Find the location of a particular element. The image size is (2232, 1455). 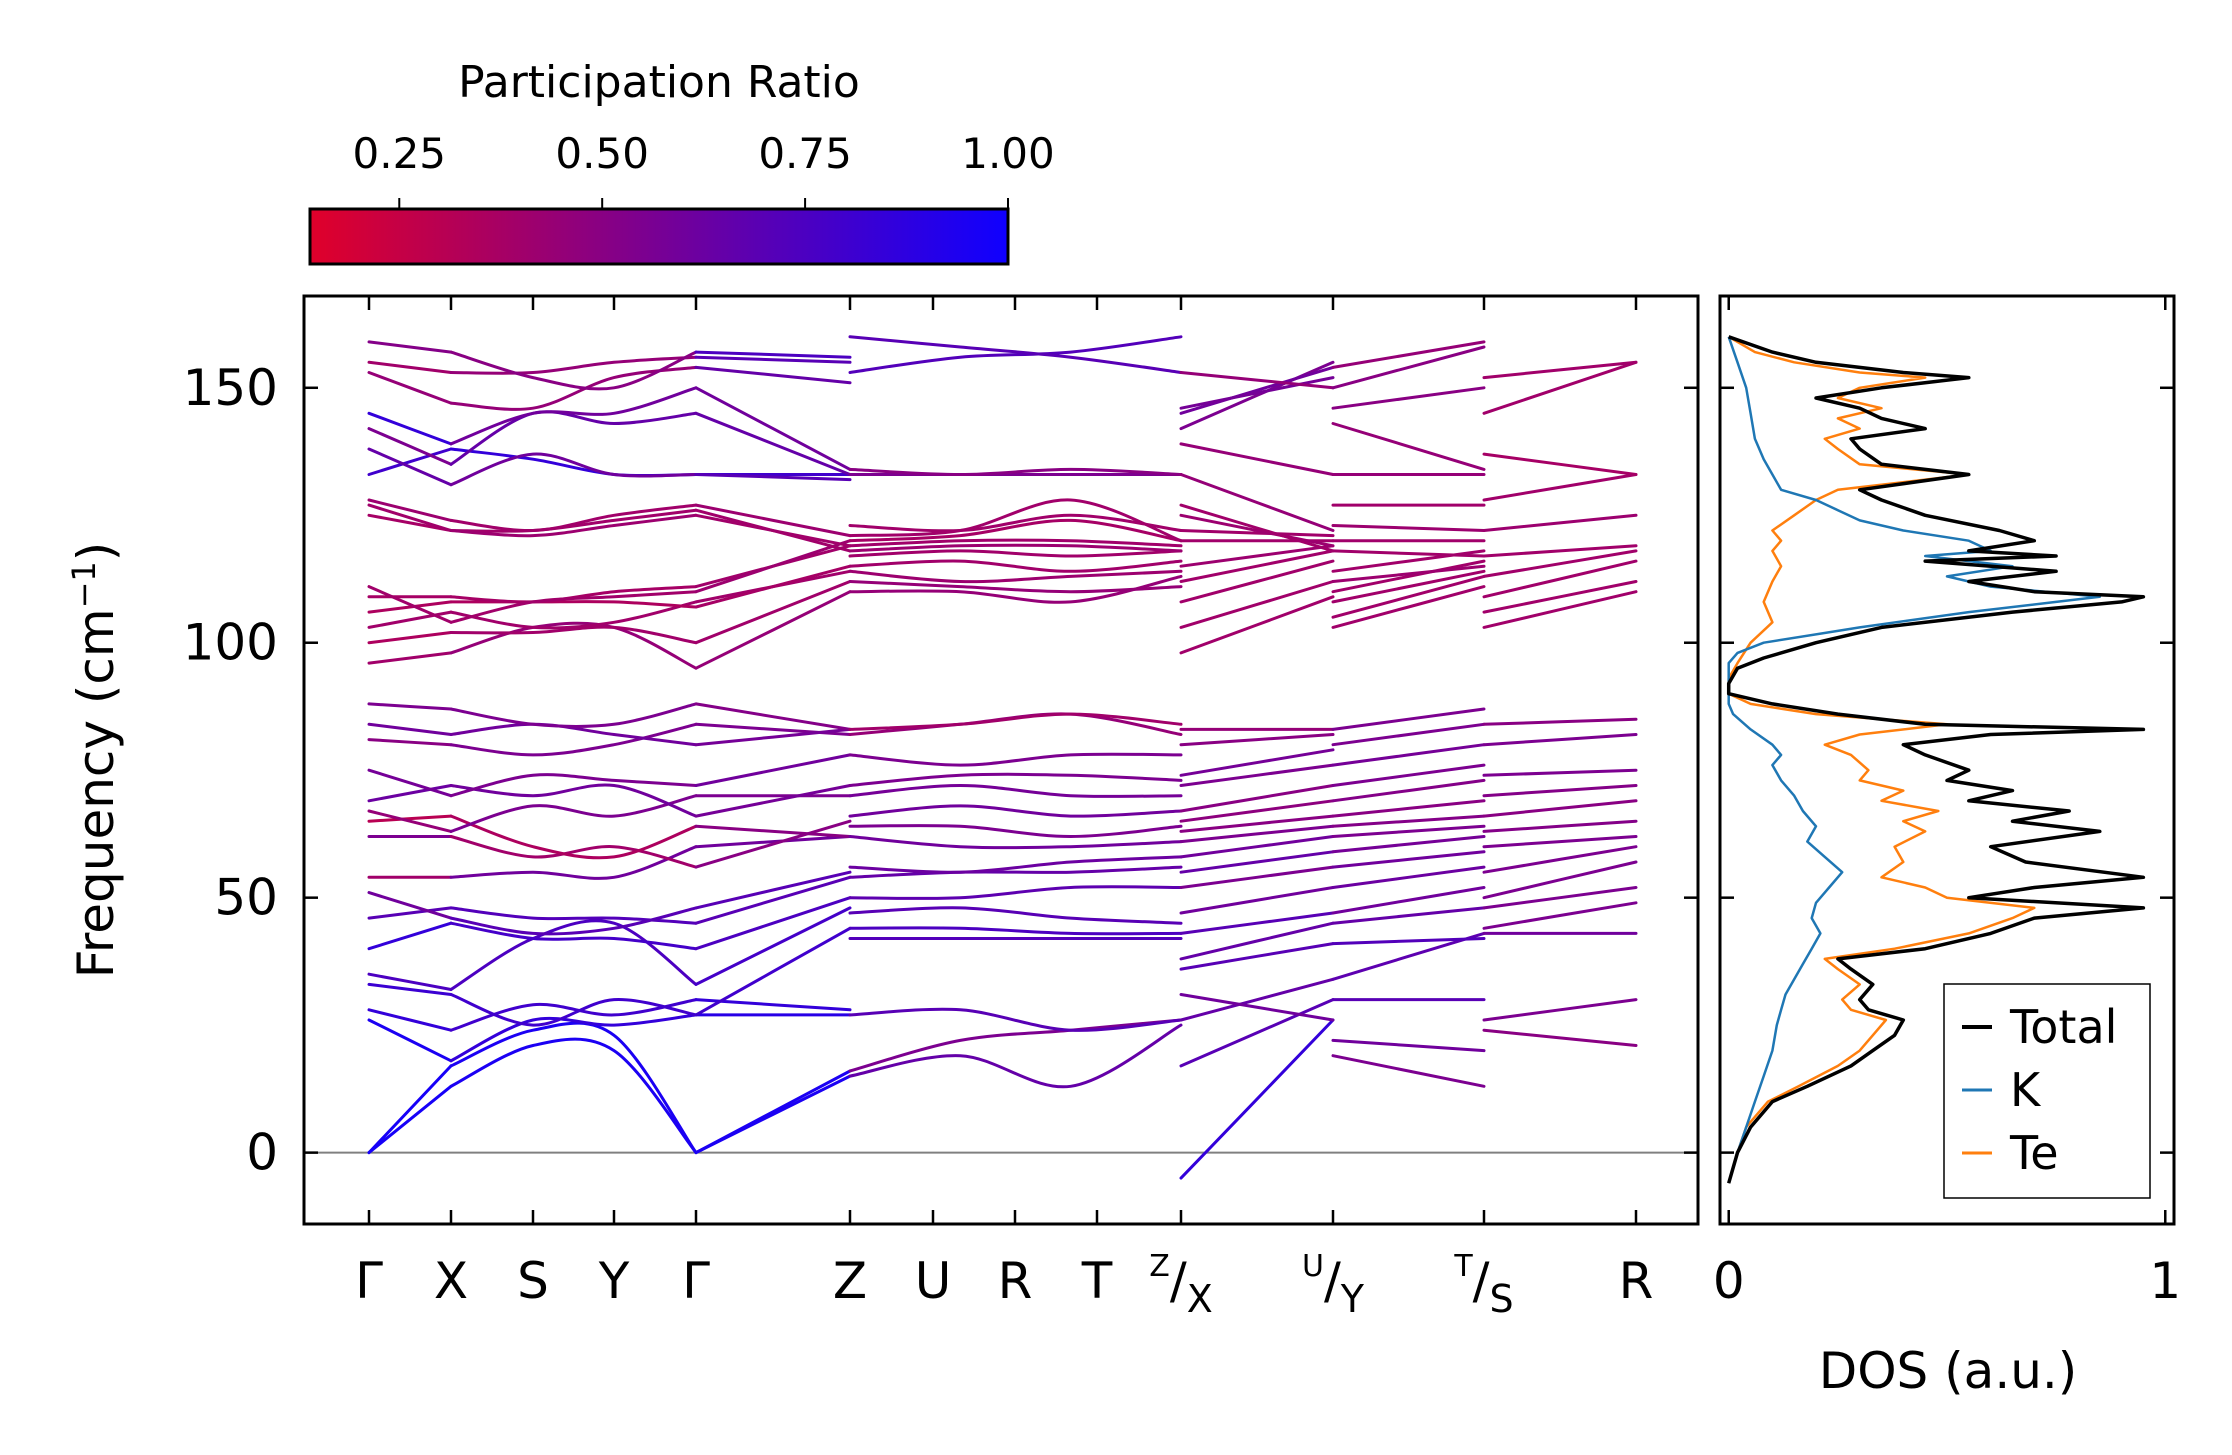

dos-tick-label: 0 is located at coordinates (1729, 1281).